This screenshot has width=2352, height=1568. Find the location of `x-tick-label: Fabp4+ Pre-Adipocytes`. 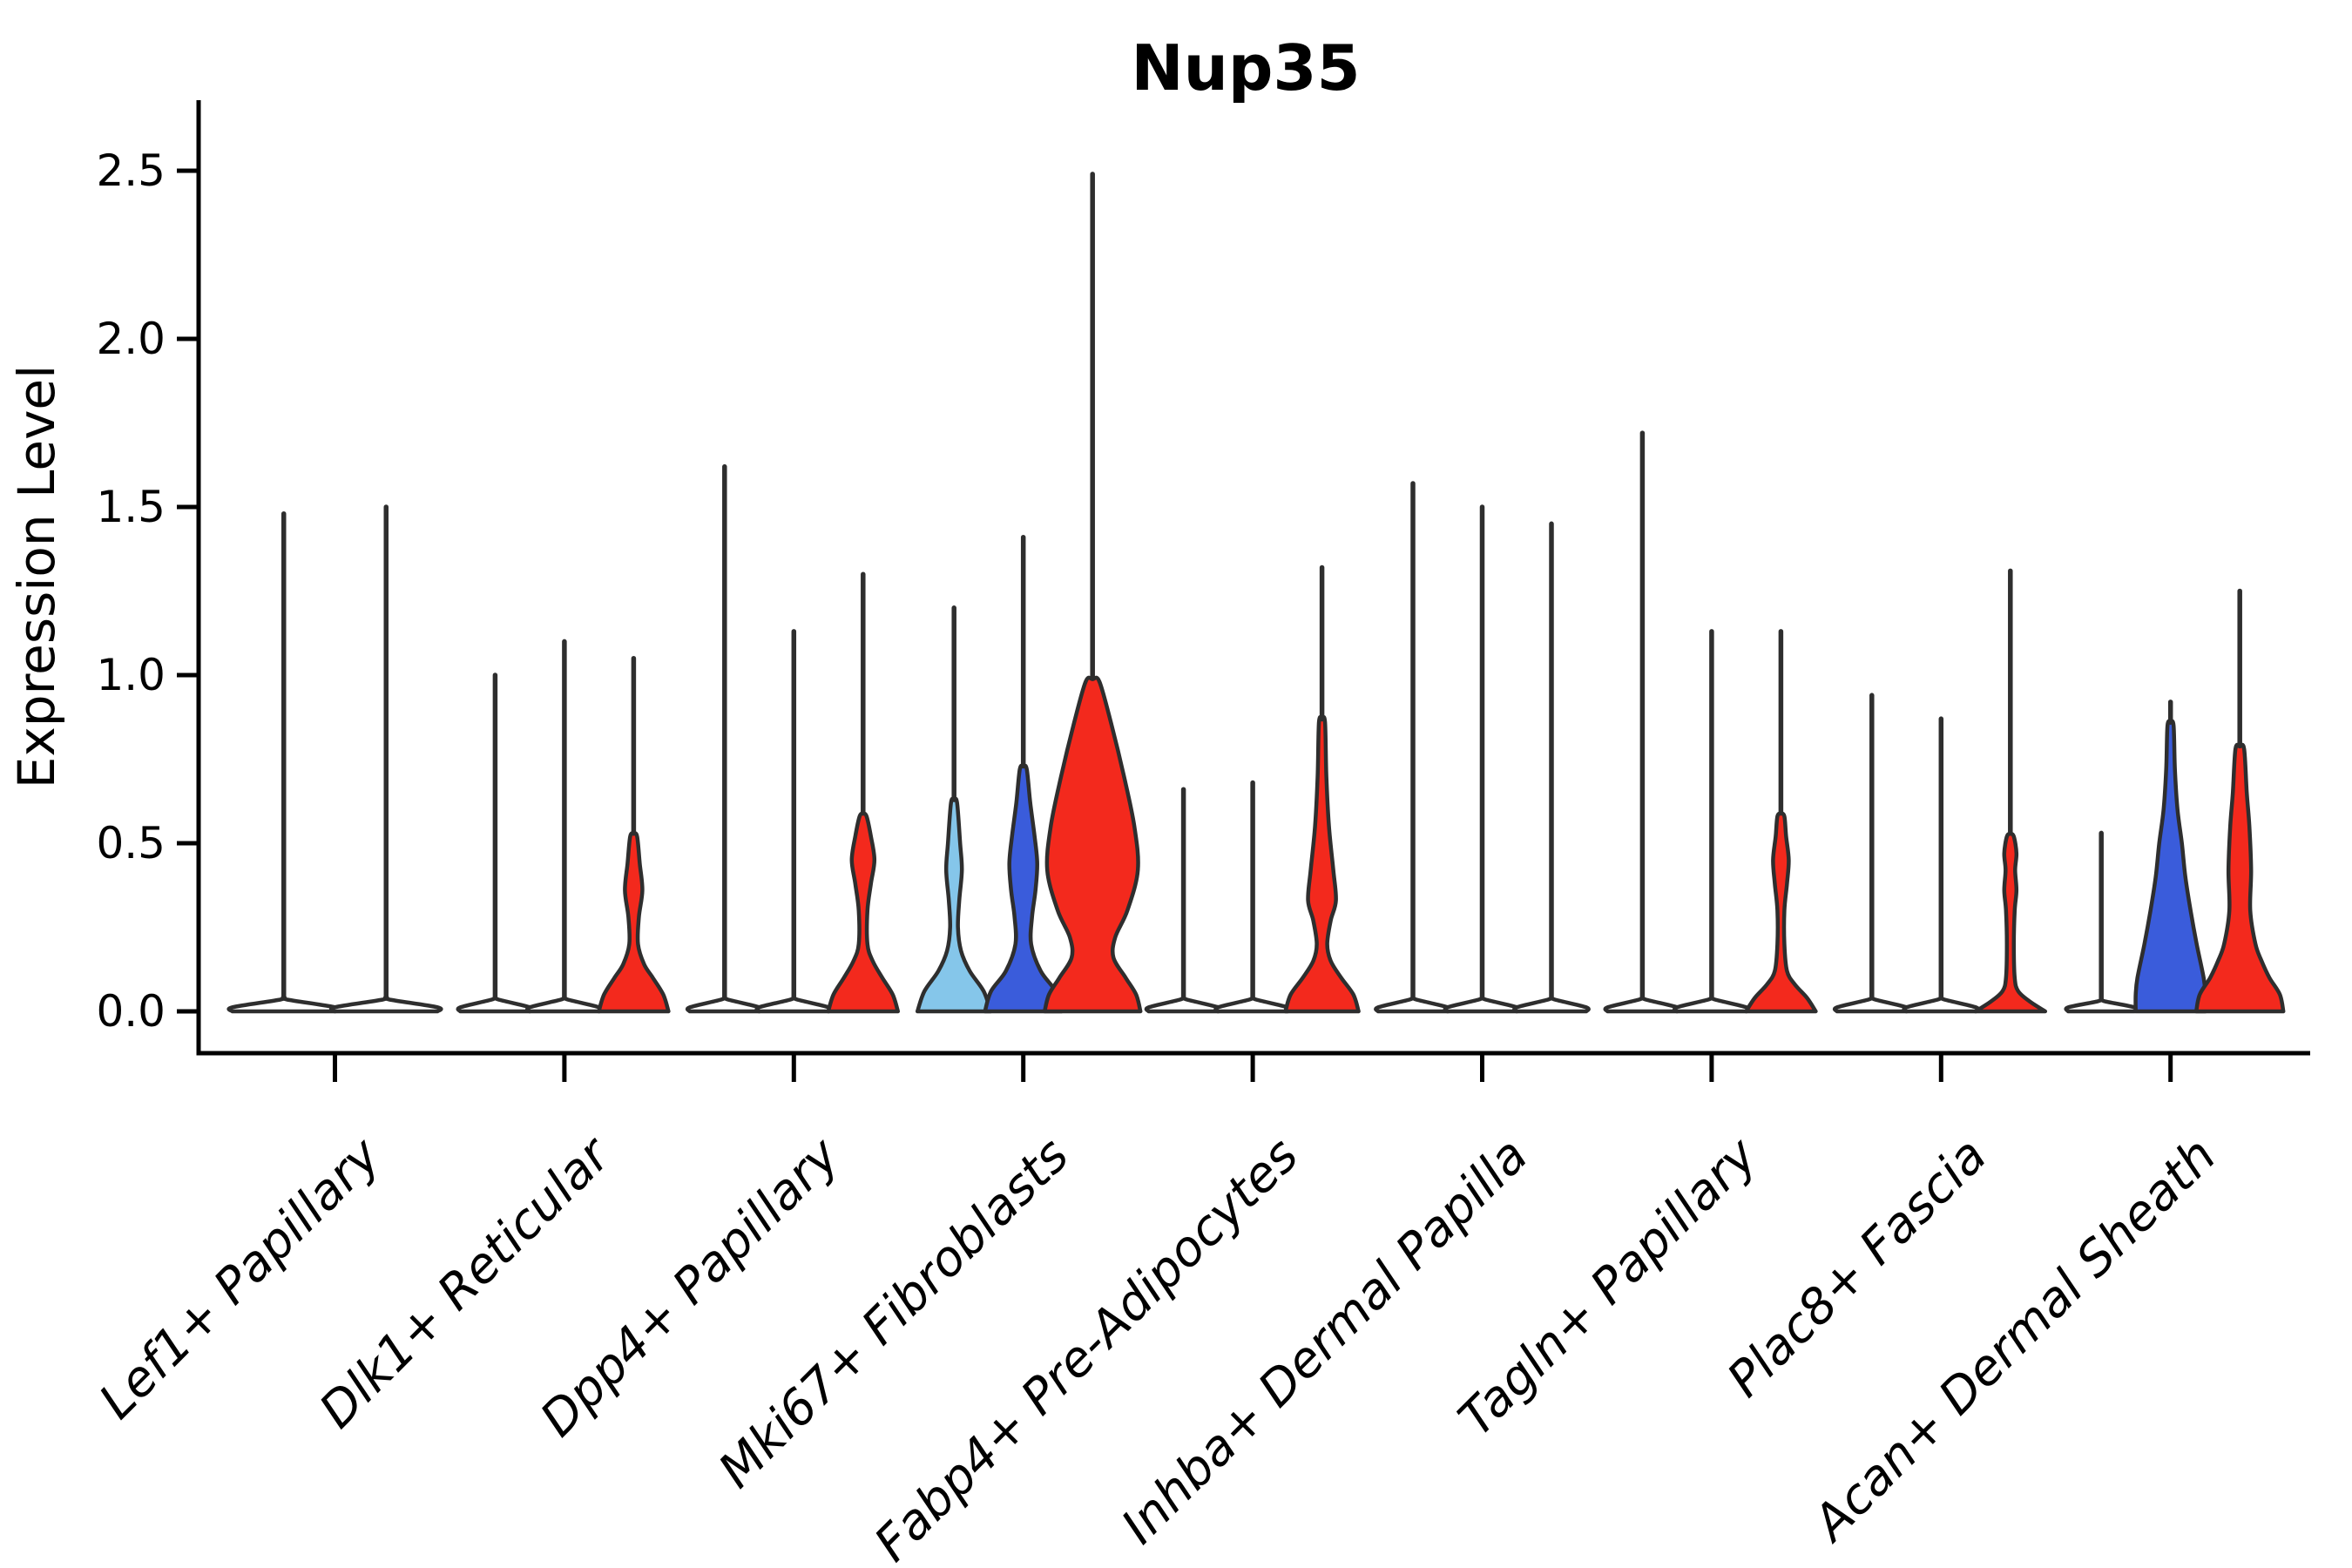

x-tick-label: Fabp4+ Pre-Adipocytes is located at coordinates (1086, 1348).